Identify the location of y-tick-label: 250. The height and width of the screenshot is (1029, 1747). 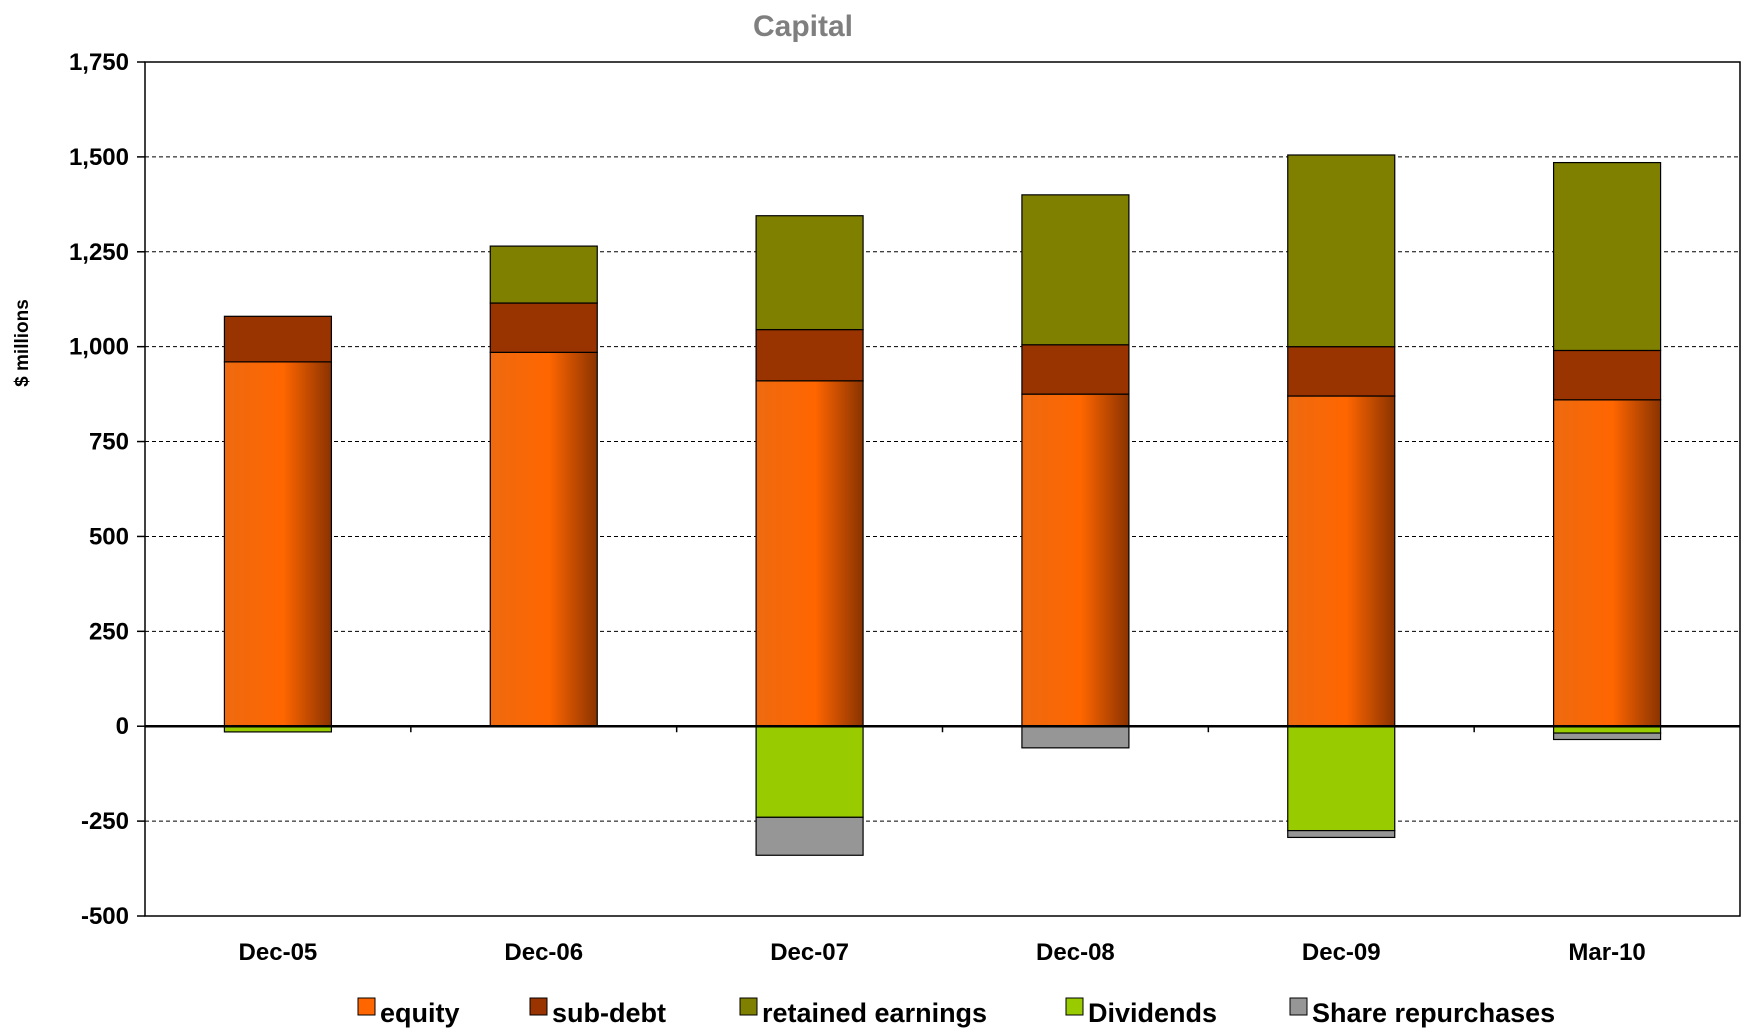
(109, 631).